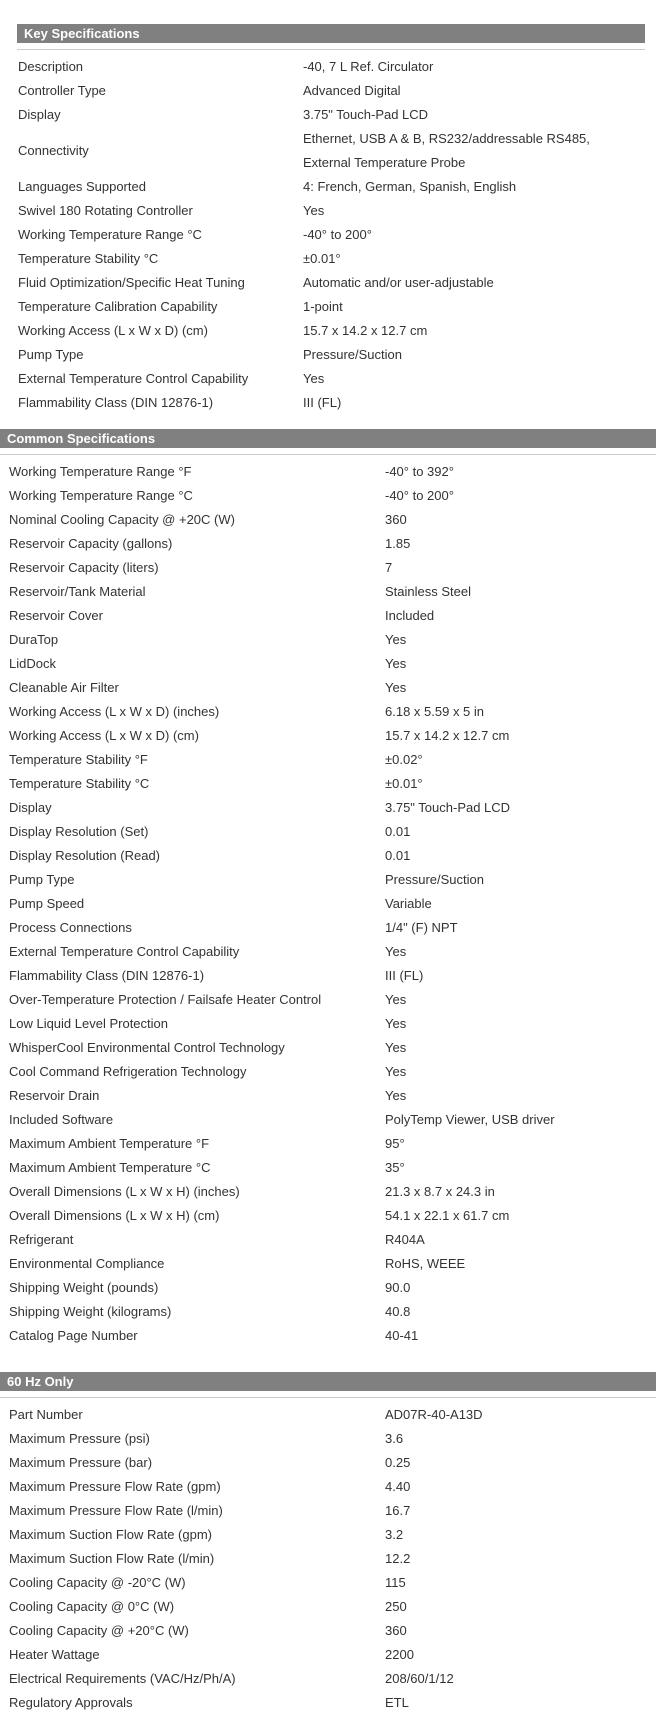 This screenshot has width=663, height=1722. Describe the element at coordinates (328, 832) in the screenshot. I see `spec-row: Display Resolution (Set) 0.01` at that location.